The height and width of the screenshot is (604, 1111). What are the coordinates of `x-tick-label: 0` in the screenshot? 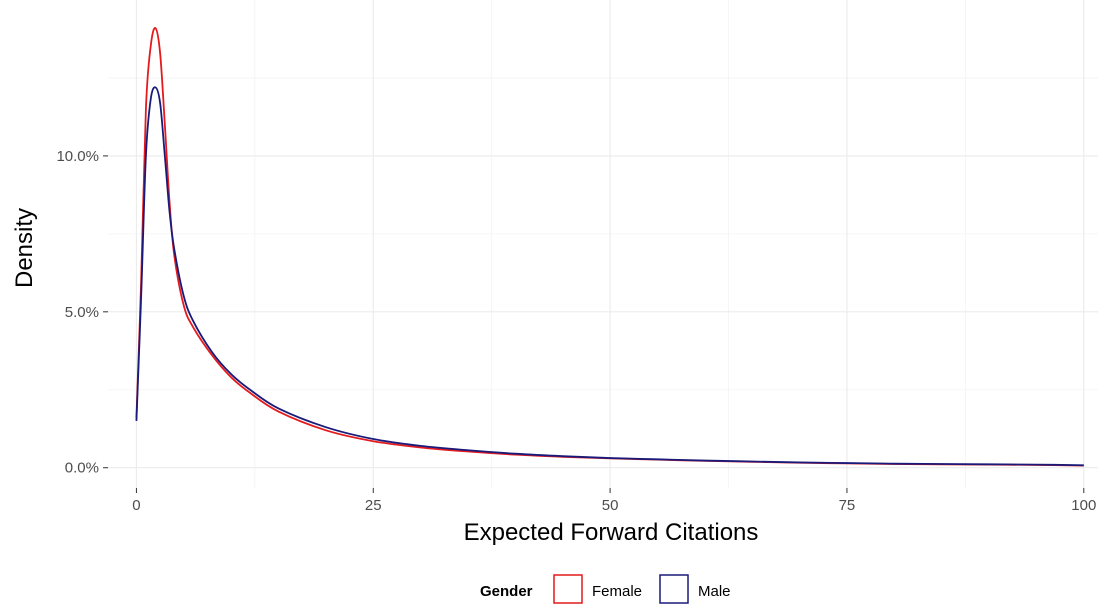 It's located at (136, 505).